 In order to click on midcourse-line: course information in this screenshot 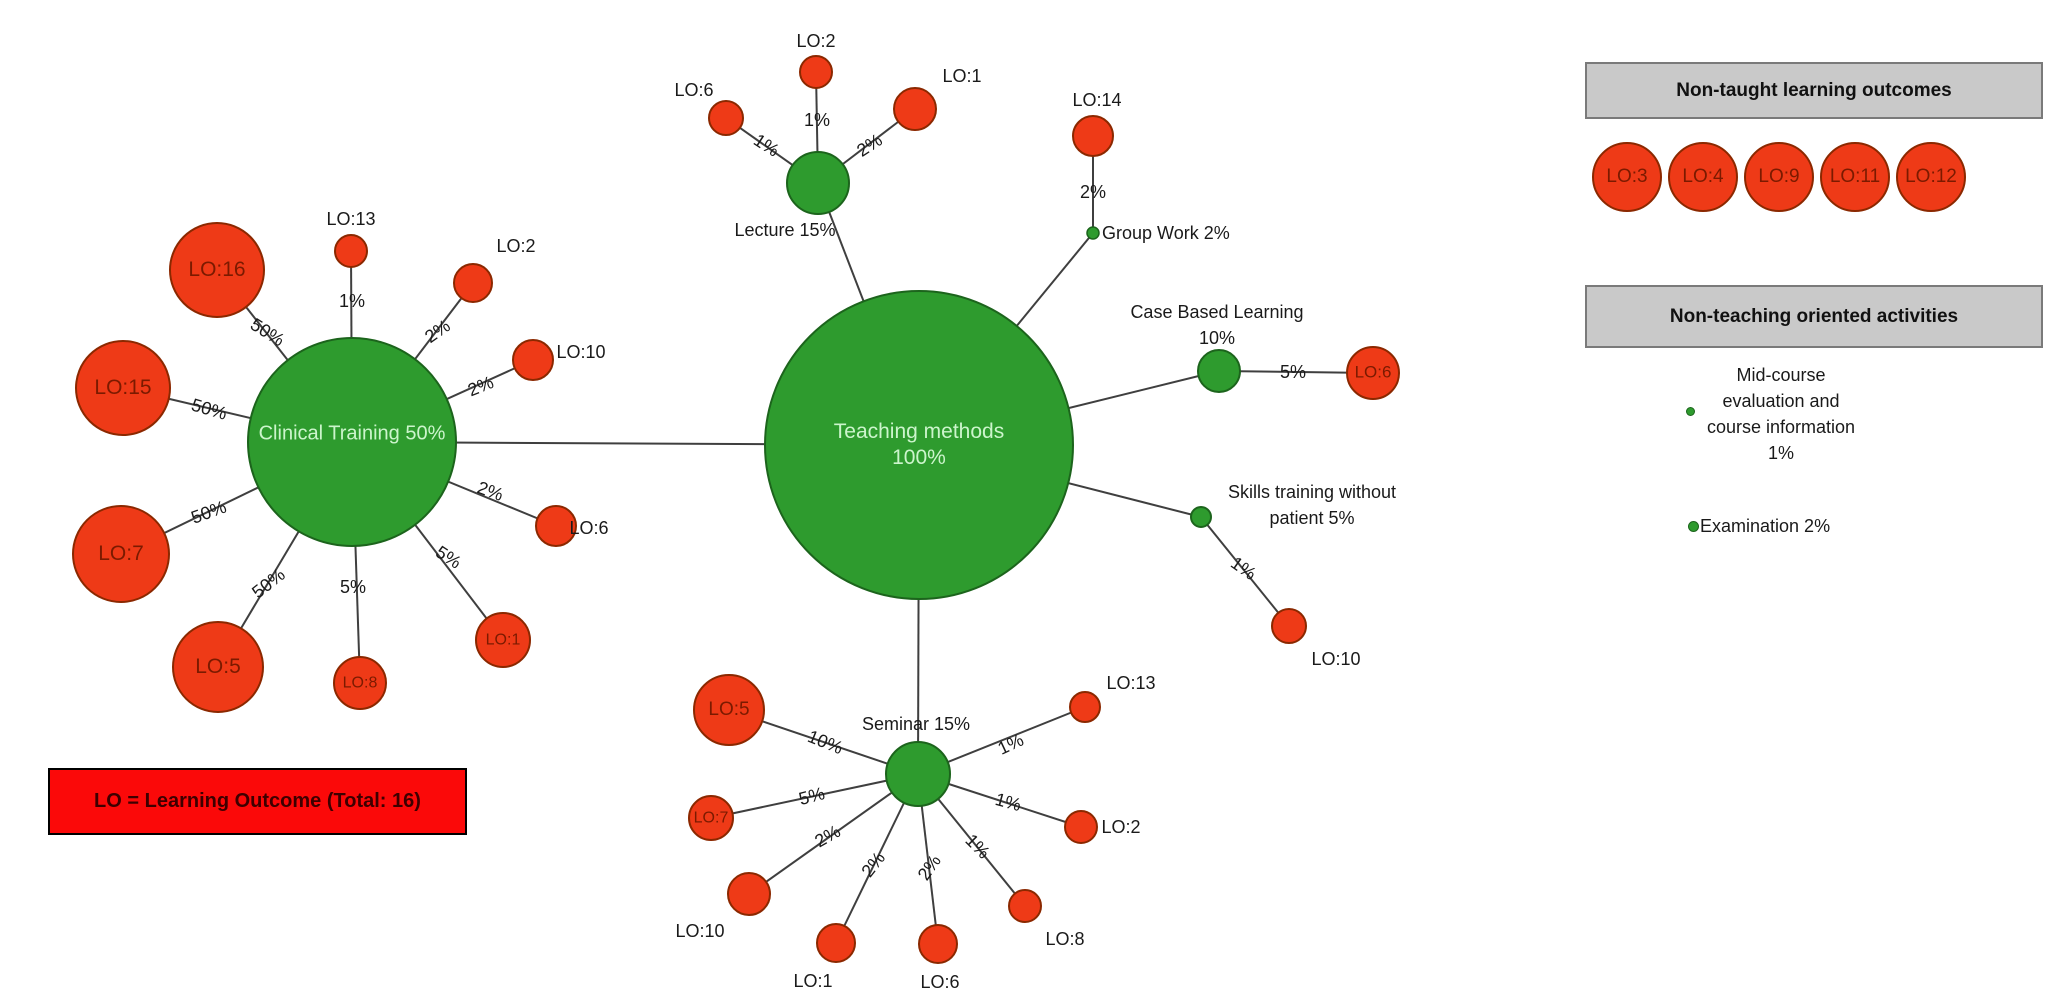, I will do `click(1781, 427)`.